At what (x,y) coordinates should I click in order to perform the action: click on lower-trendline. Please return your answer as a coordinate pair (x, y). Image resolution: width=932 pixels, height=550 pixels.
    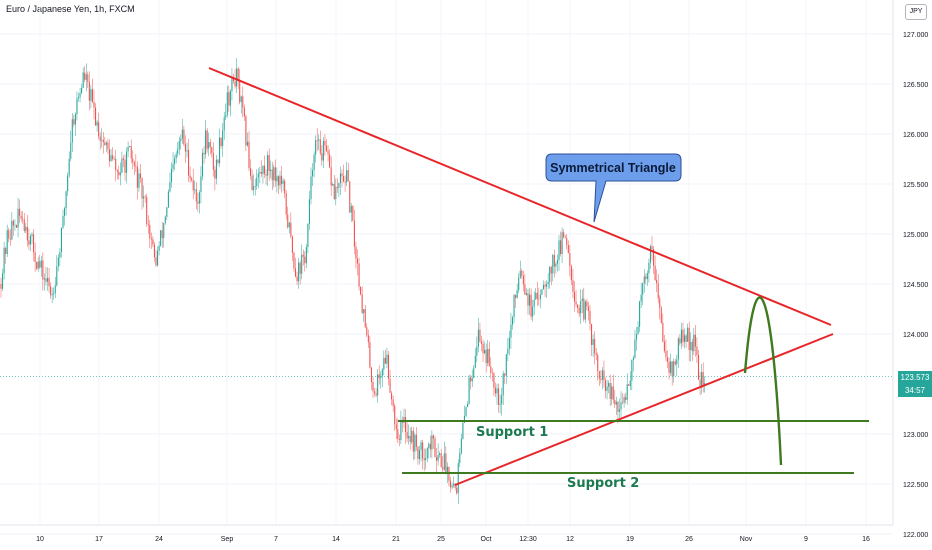
    Looking at the image, I should click on (644, 409).